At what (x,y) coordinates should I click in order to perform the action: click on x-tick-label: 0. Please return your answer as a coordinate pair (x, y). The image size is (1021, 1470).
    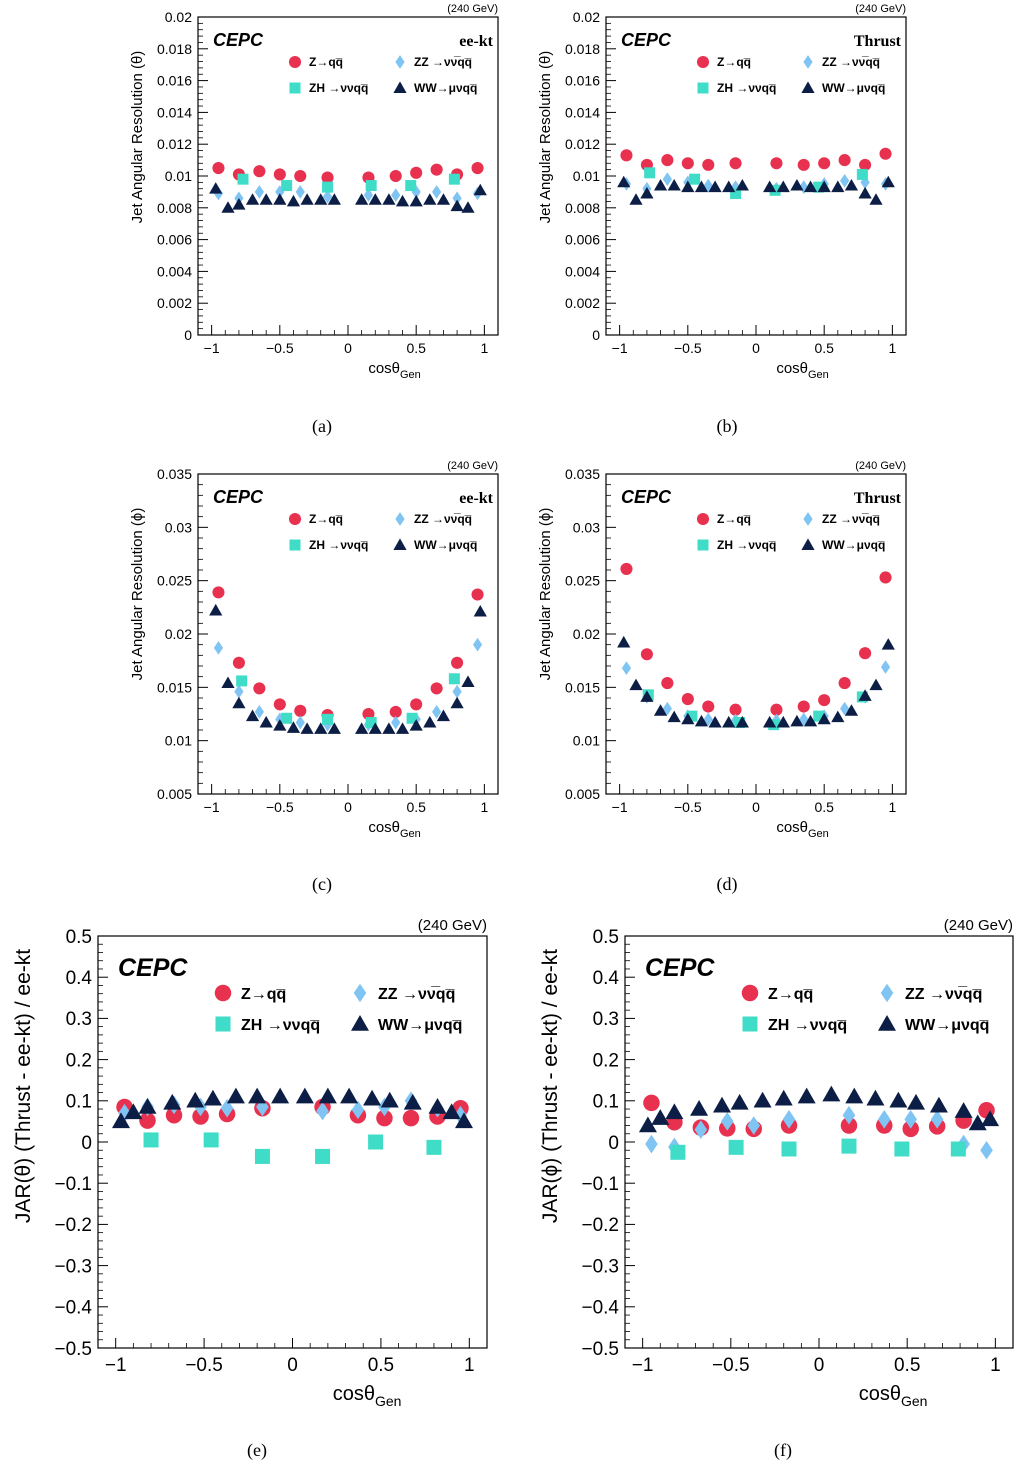
    Looking at the image, I should click on (756, 348).